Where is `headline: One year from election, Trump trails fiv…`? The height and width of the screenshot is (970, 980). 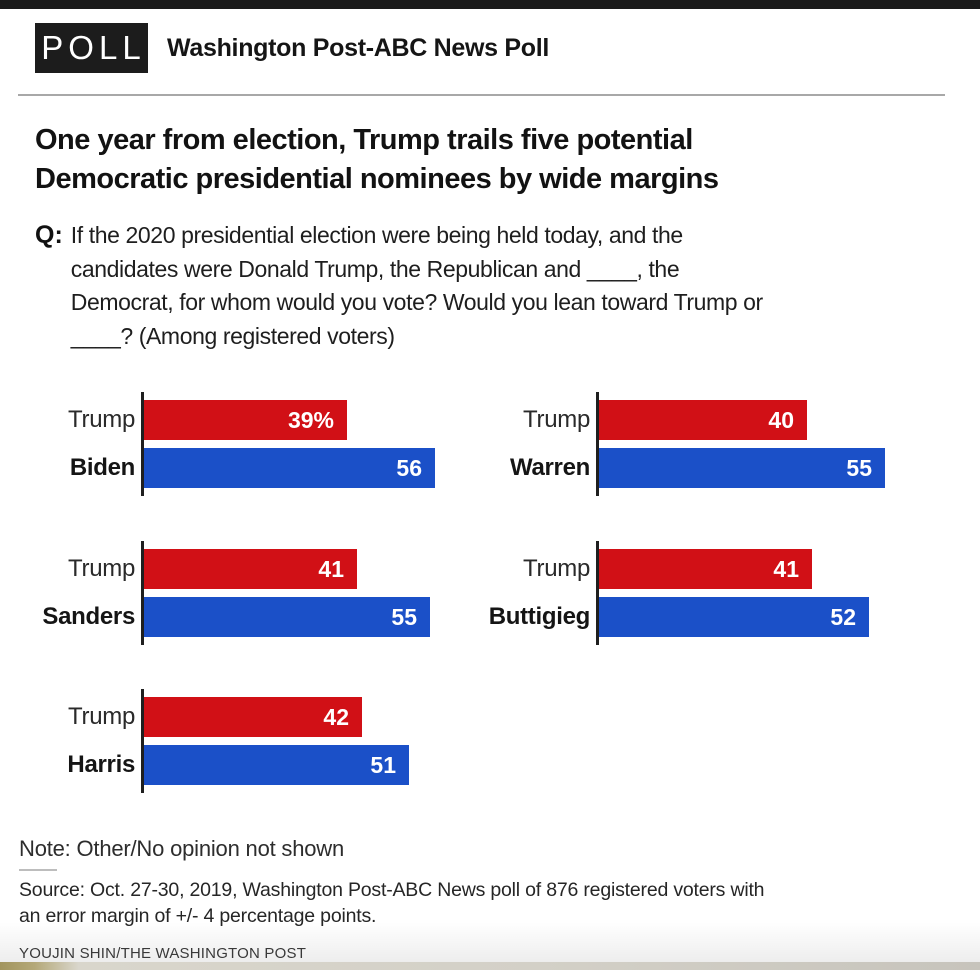
headline: One year from election, Trump trails fiv… is located at coordinates (377, 159).